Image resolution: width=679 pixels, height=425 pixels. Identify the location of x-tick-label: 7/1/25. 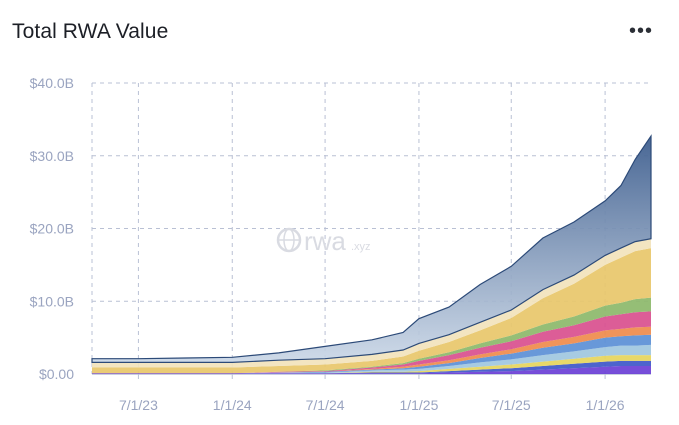
(511, 405).